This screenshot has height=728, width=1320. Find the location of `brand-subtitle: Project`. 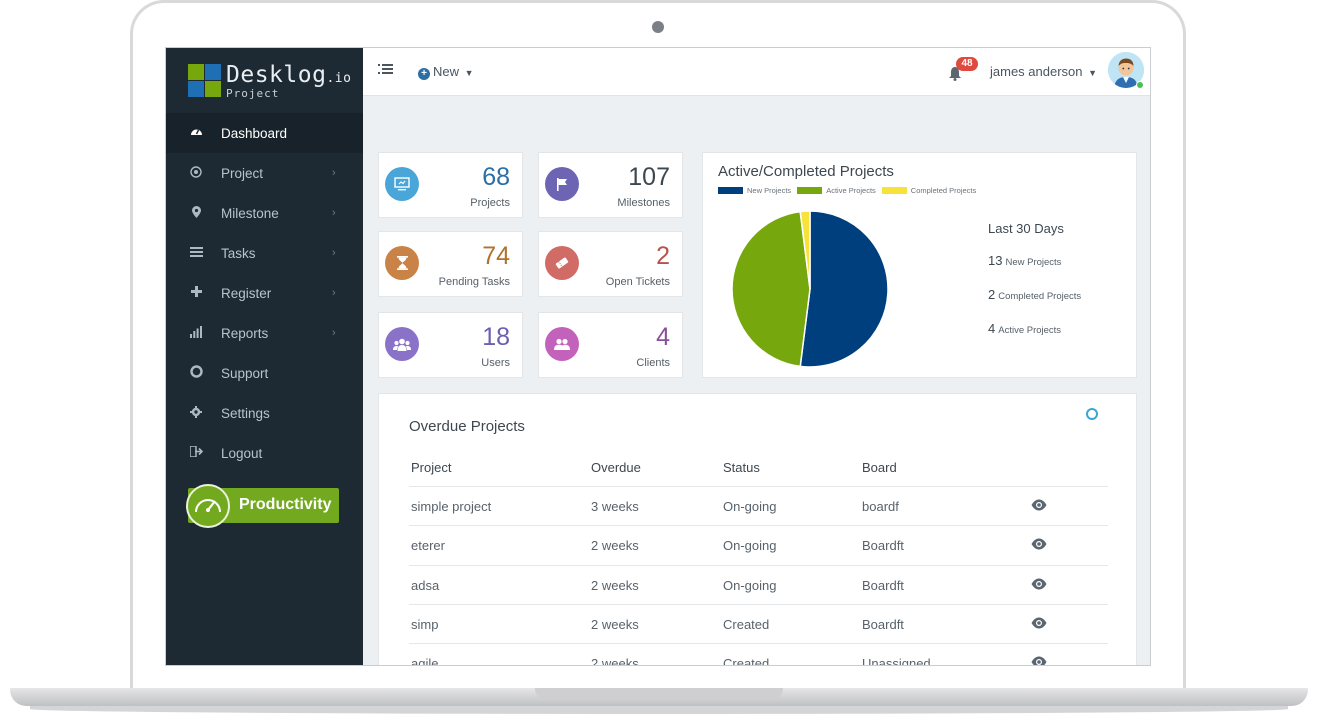

brand-subtitle: Project is located at coordinates (253, 93).